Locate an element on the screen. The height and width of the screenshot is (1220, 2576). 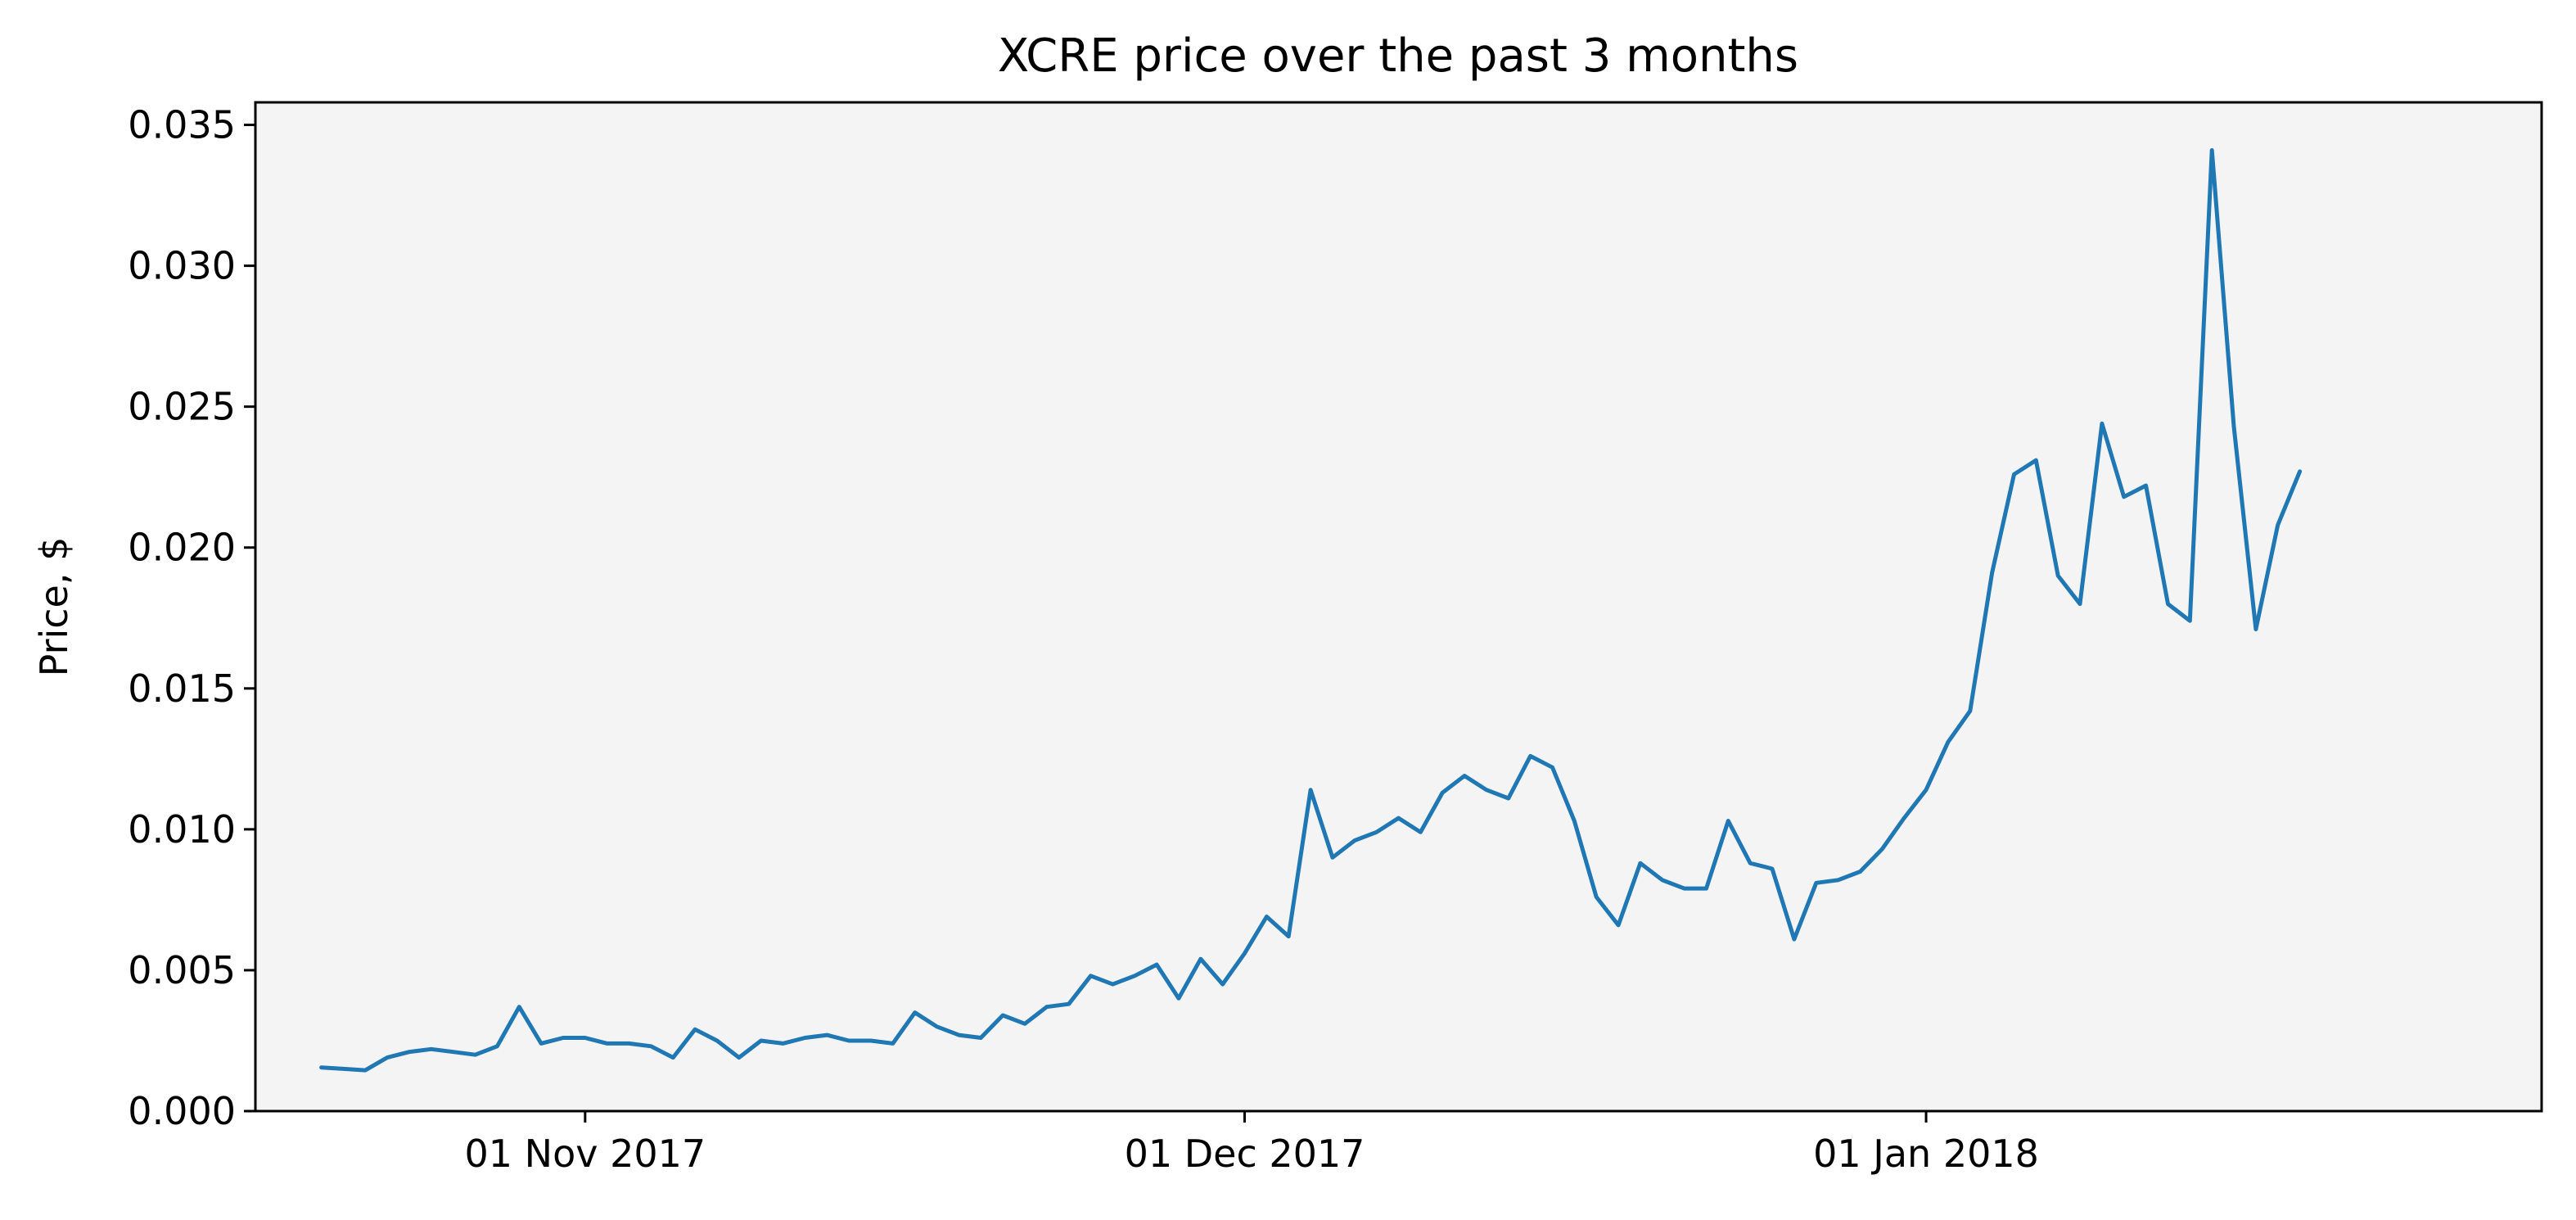
x-tick-label: 01 Dec 2017 is located at coordinates (1245, 1154).